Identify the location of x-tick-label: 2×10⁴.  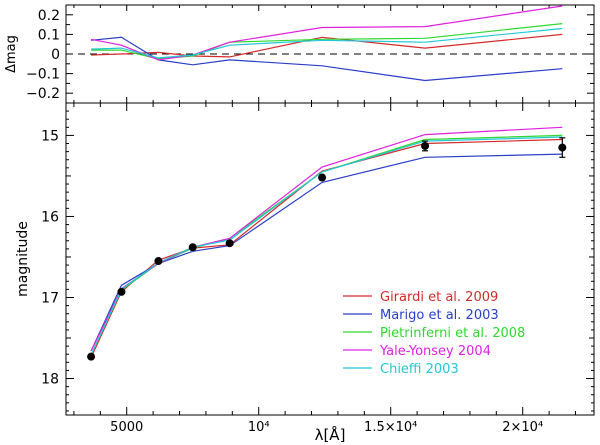
(522, 427).